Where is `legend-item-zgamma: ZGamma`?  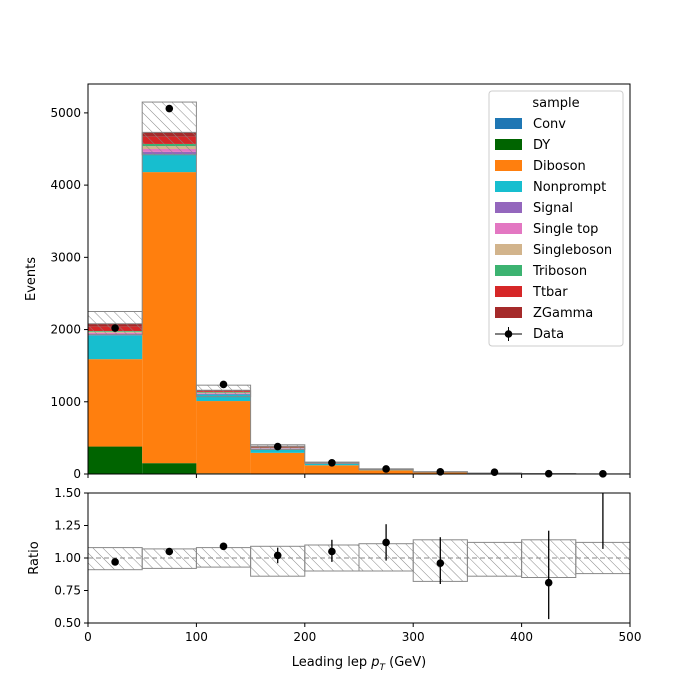 legend-item-zgamma: ZGamma is located at coordinates (544, 313).